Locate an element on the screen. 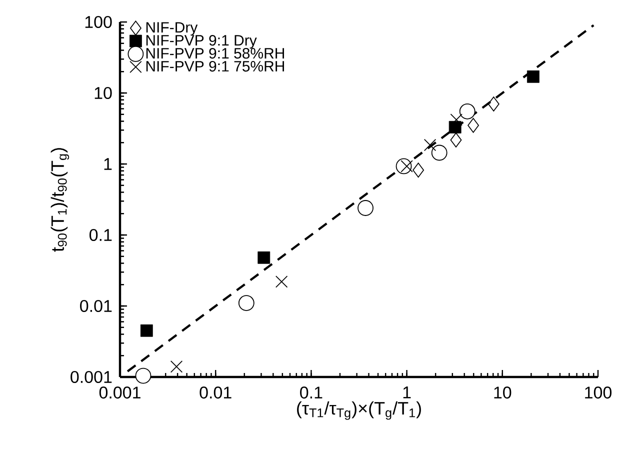  legend-label: NIF-PVP 9:1 Dry is located at coordinates (201, 42).